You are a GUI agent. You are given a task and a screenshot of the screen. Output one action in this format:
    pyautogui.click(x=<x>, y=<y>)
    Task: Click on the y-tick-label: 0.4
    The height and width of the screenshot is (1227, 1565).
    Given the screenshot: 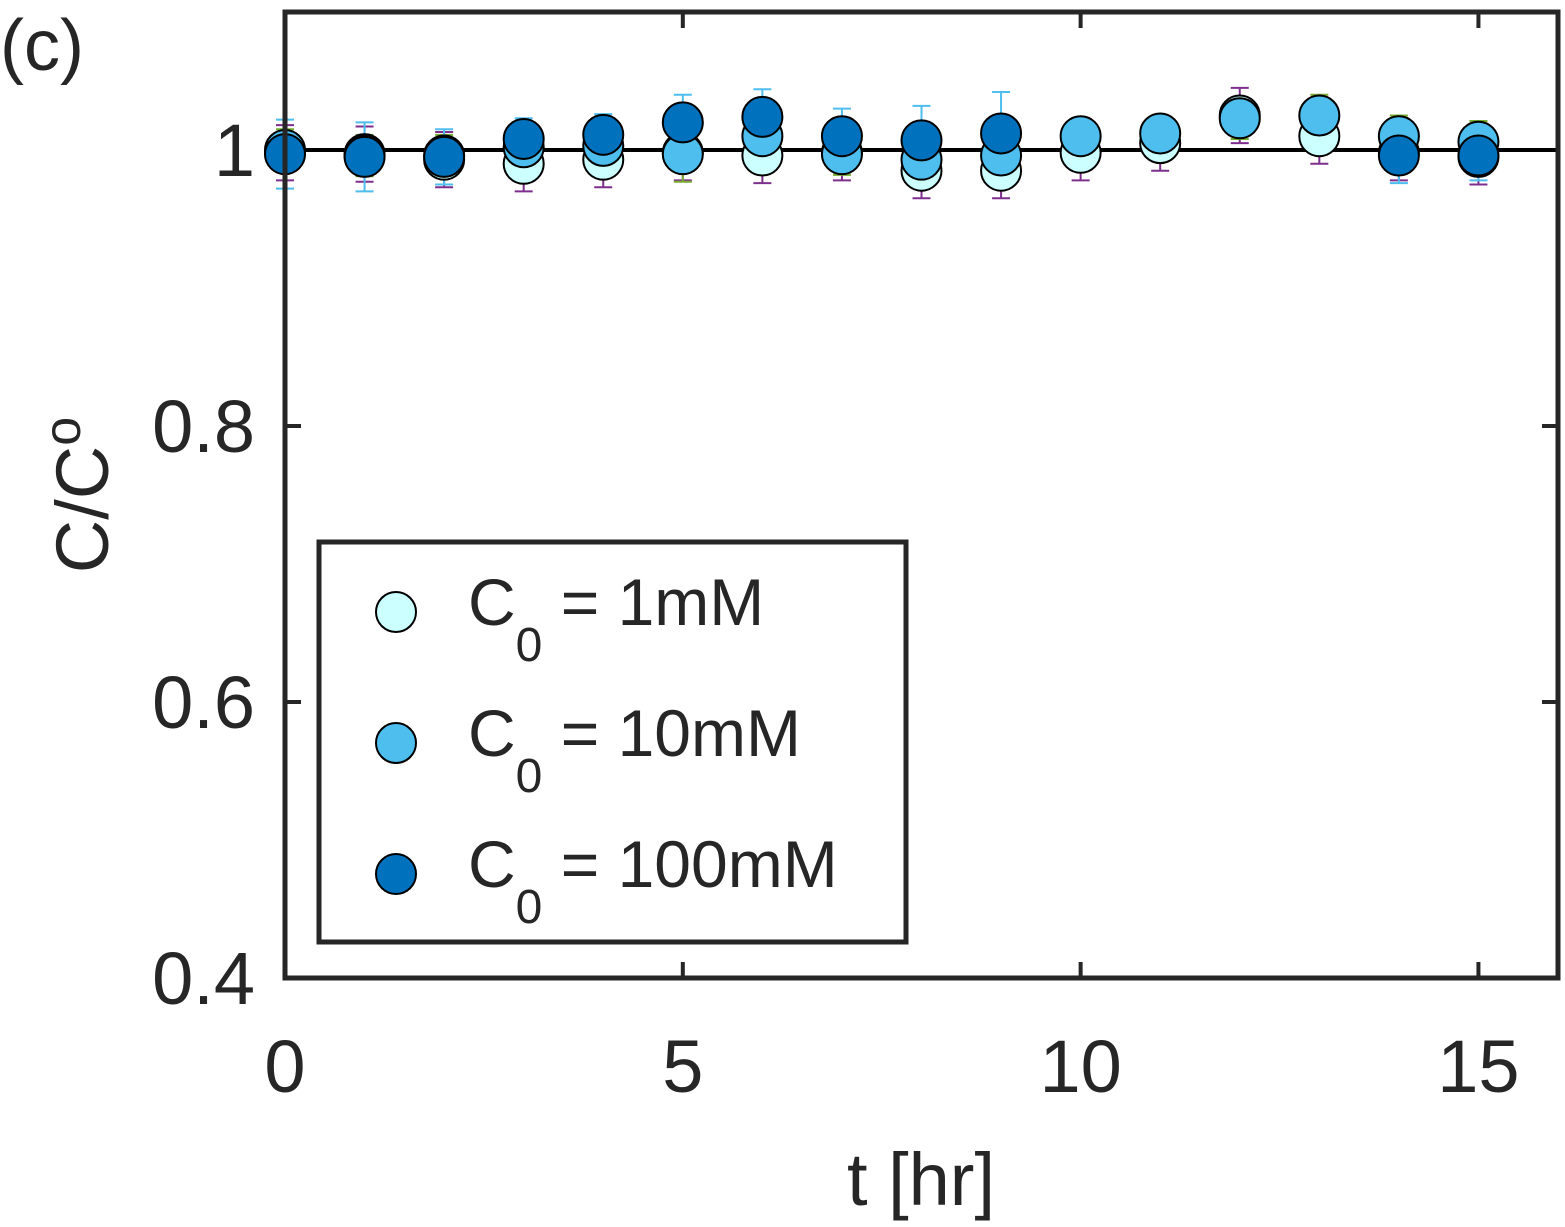 What is the action you would take?
    pyautogui.click(x=203, y=978)
    